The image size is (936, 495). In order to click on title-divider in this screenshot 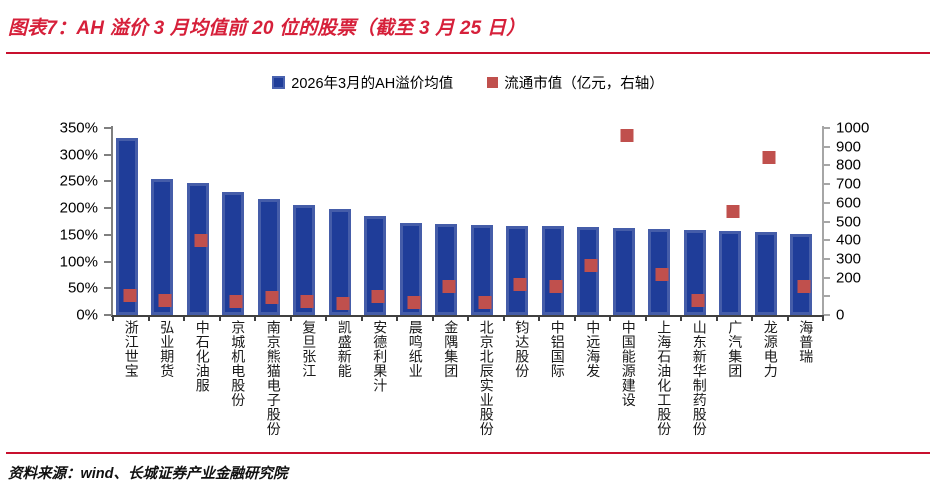, I will do `click(468, 53)`.